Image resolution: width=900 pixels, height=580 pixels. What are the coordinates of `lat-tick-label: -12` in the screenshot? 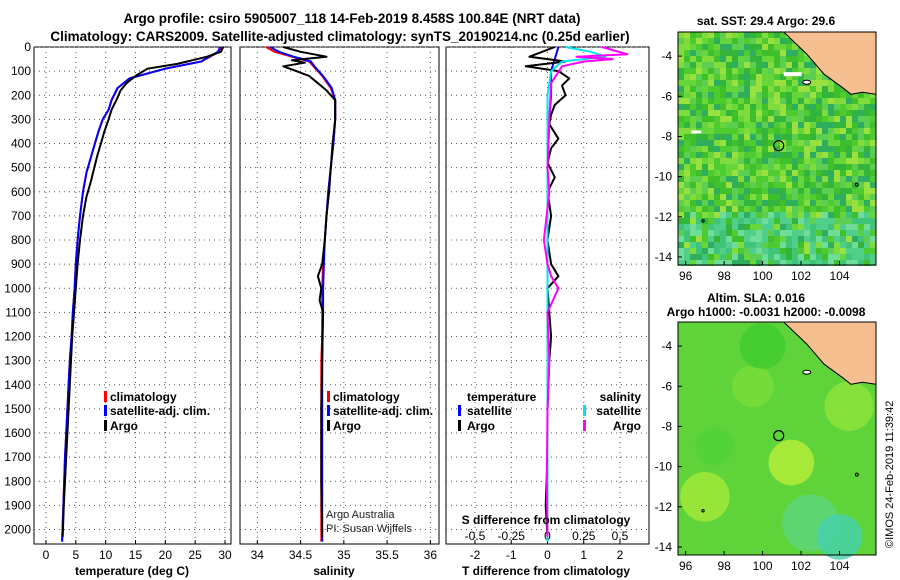 It's located at (664, 217).